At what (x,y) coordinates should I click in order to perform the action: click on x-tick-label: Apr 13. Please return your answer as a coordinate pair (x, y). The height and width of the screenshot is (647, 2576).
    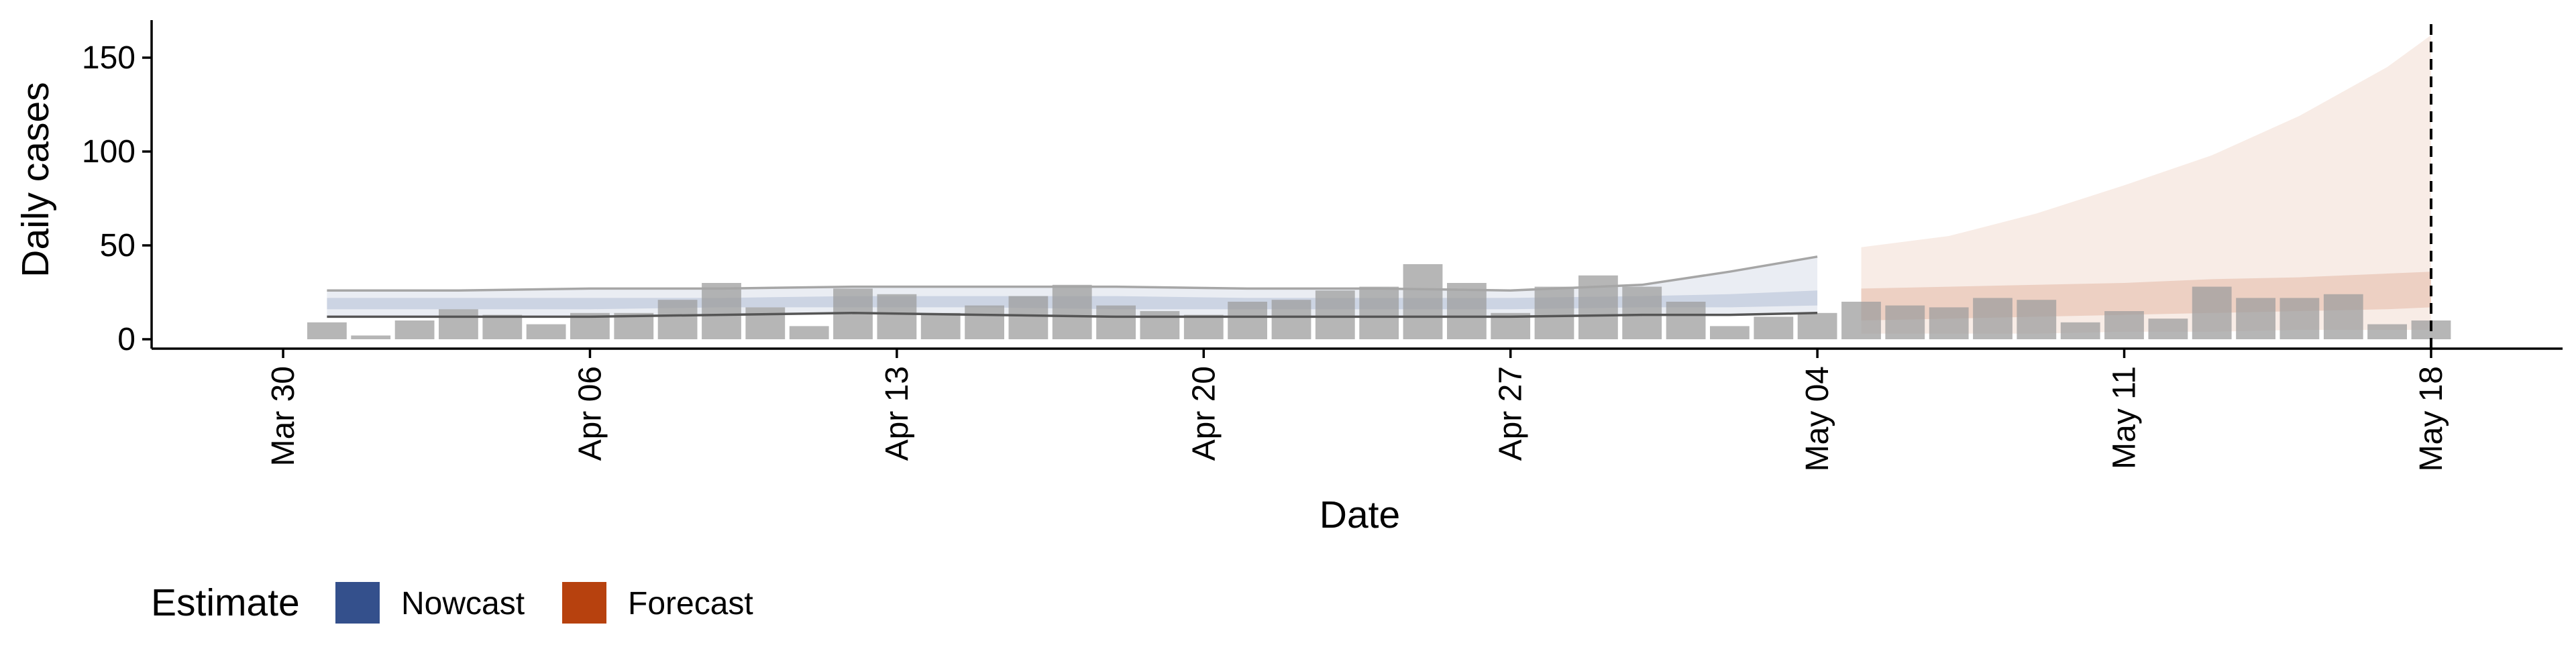
    Looking at the image, I should click on (897, 414).